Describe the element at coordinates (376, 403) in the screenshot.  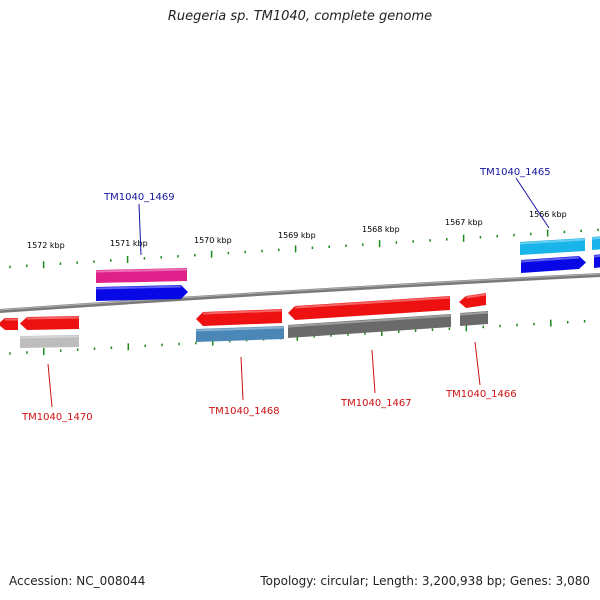
I see `gene-label-1467: TM1040_1467` at that location.